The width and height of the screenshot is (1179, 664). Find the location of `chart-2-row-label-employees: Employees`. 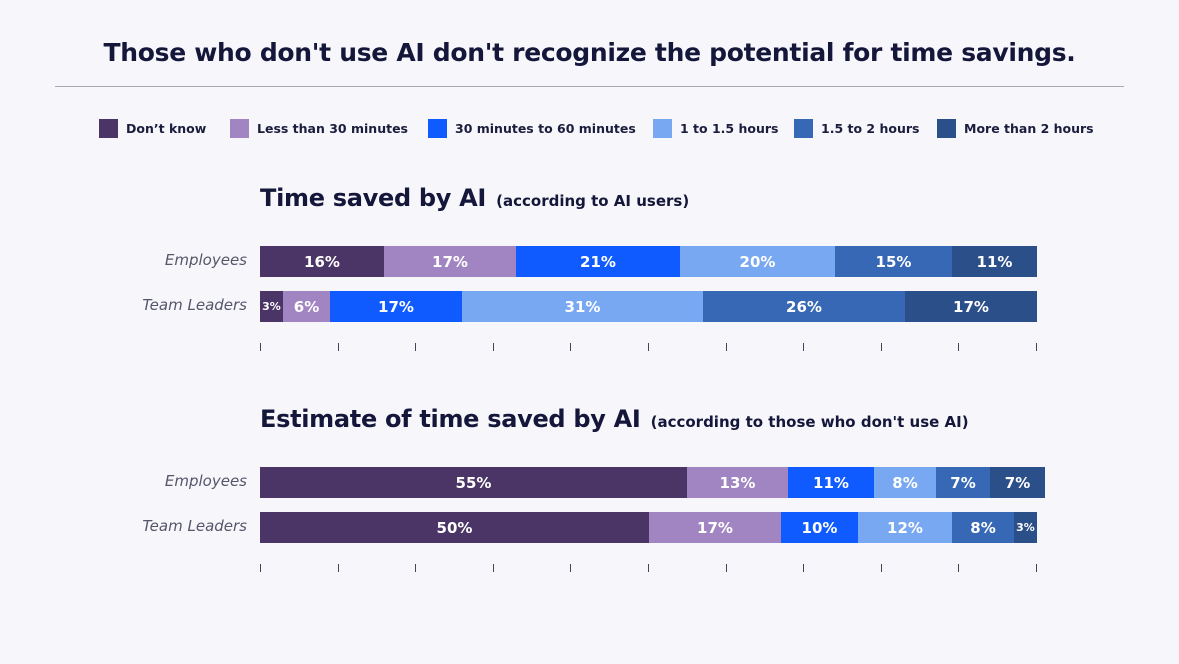

chart-2-row-label-employees: Employees is located at coordinates (205, 481).